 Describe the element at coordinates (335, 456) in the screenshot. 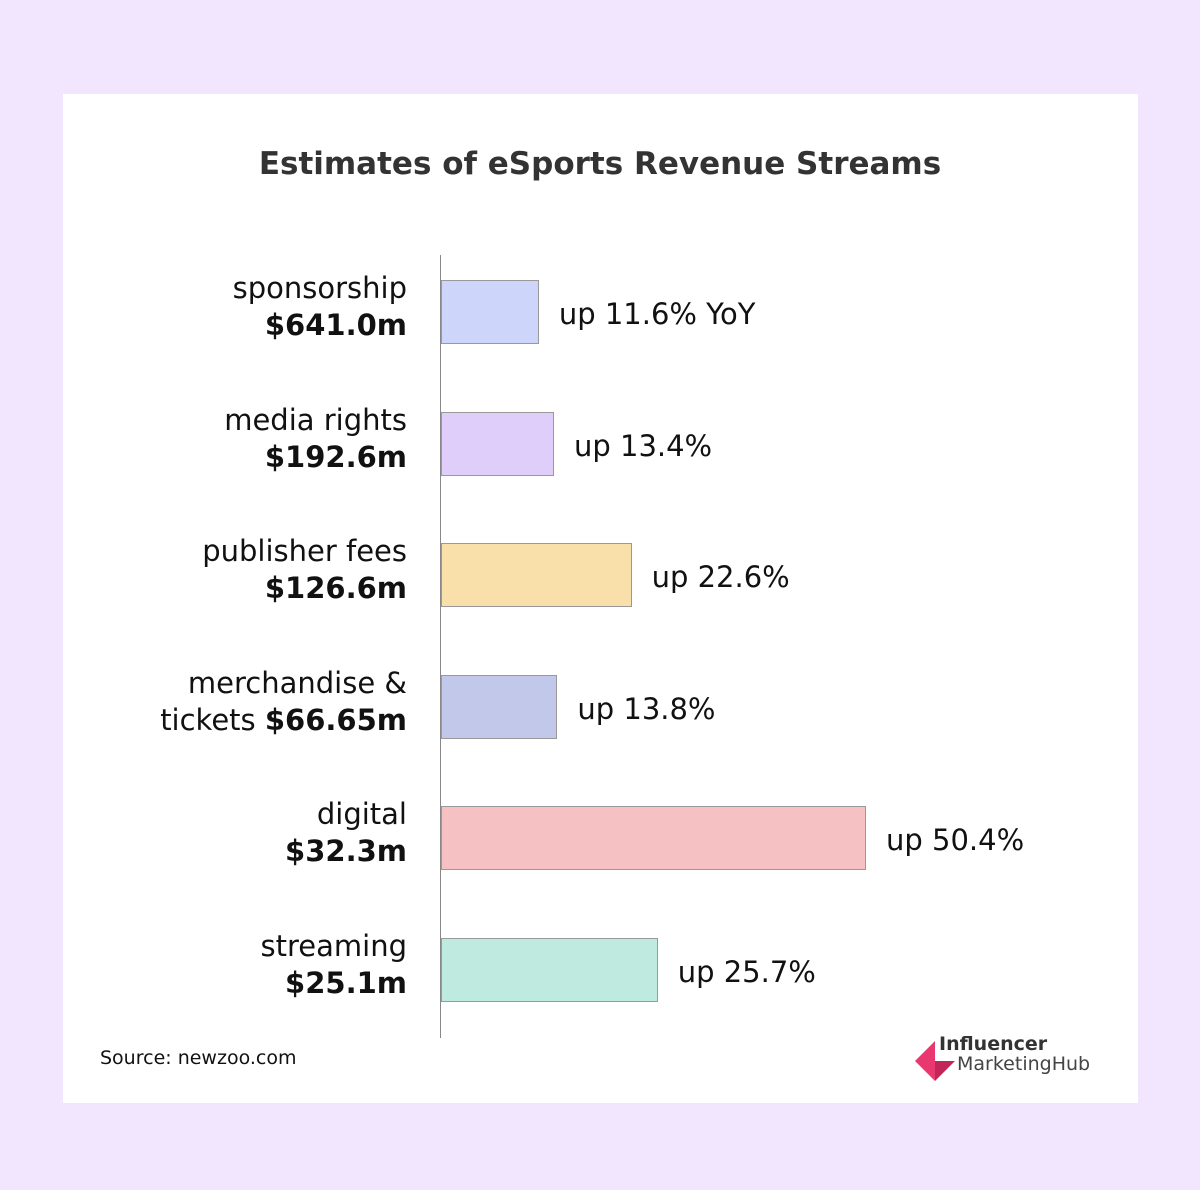

I see `amount-label: $192.6m` at that location.